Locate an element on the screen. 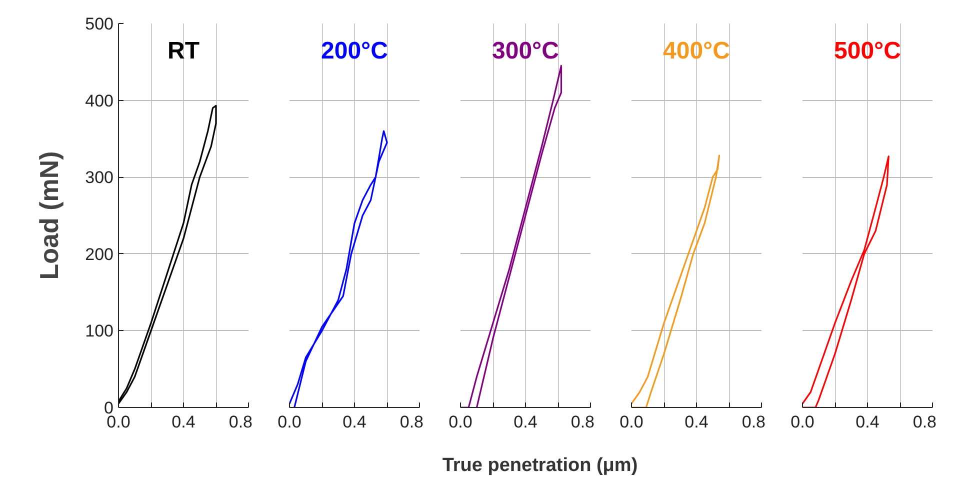 This screenshot has height=491, width=955. y-tick-label: 400 is located at coordinates (99, 100).